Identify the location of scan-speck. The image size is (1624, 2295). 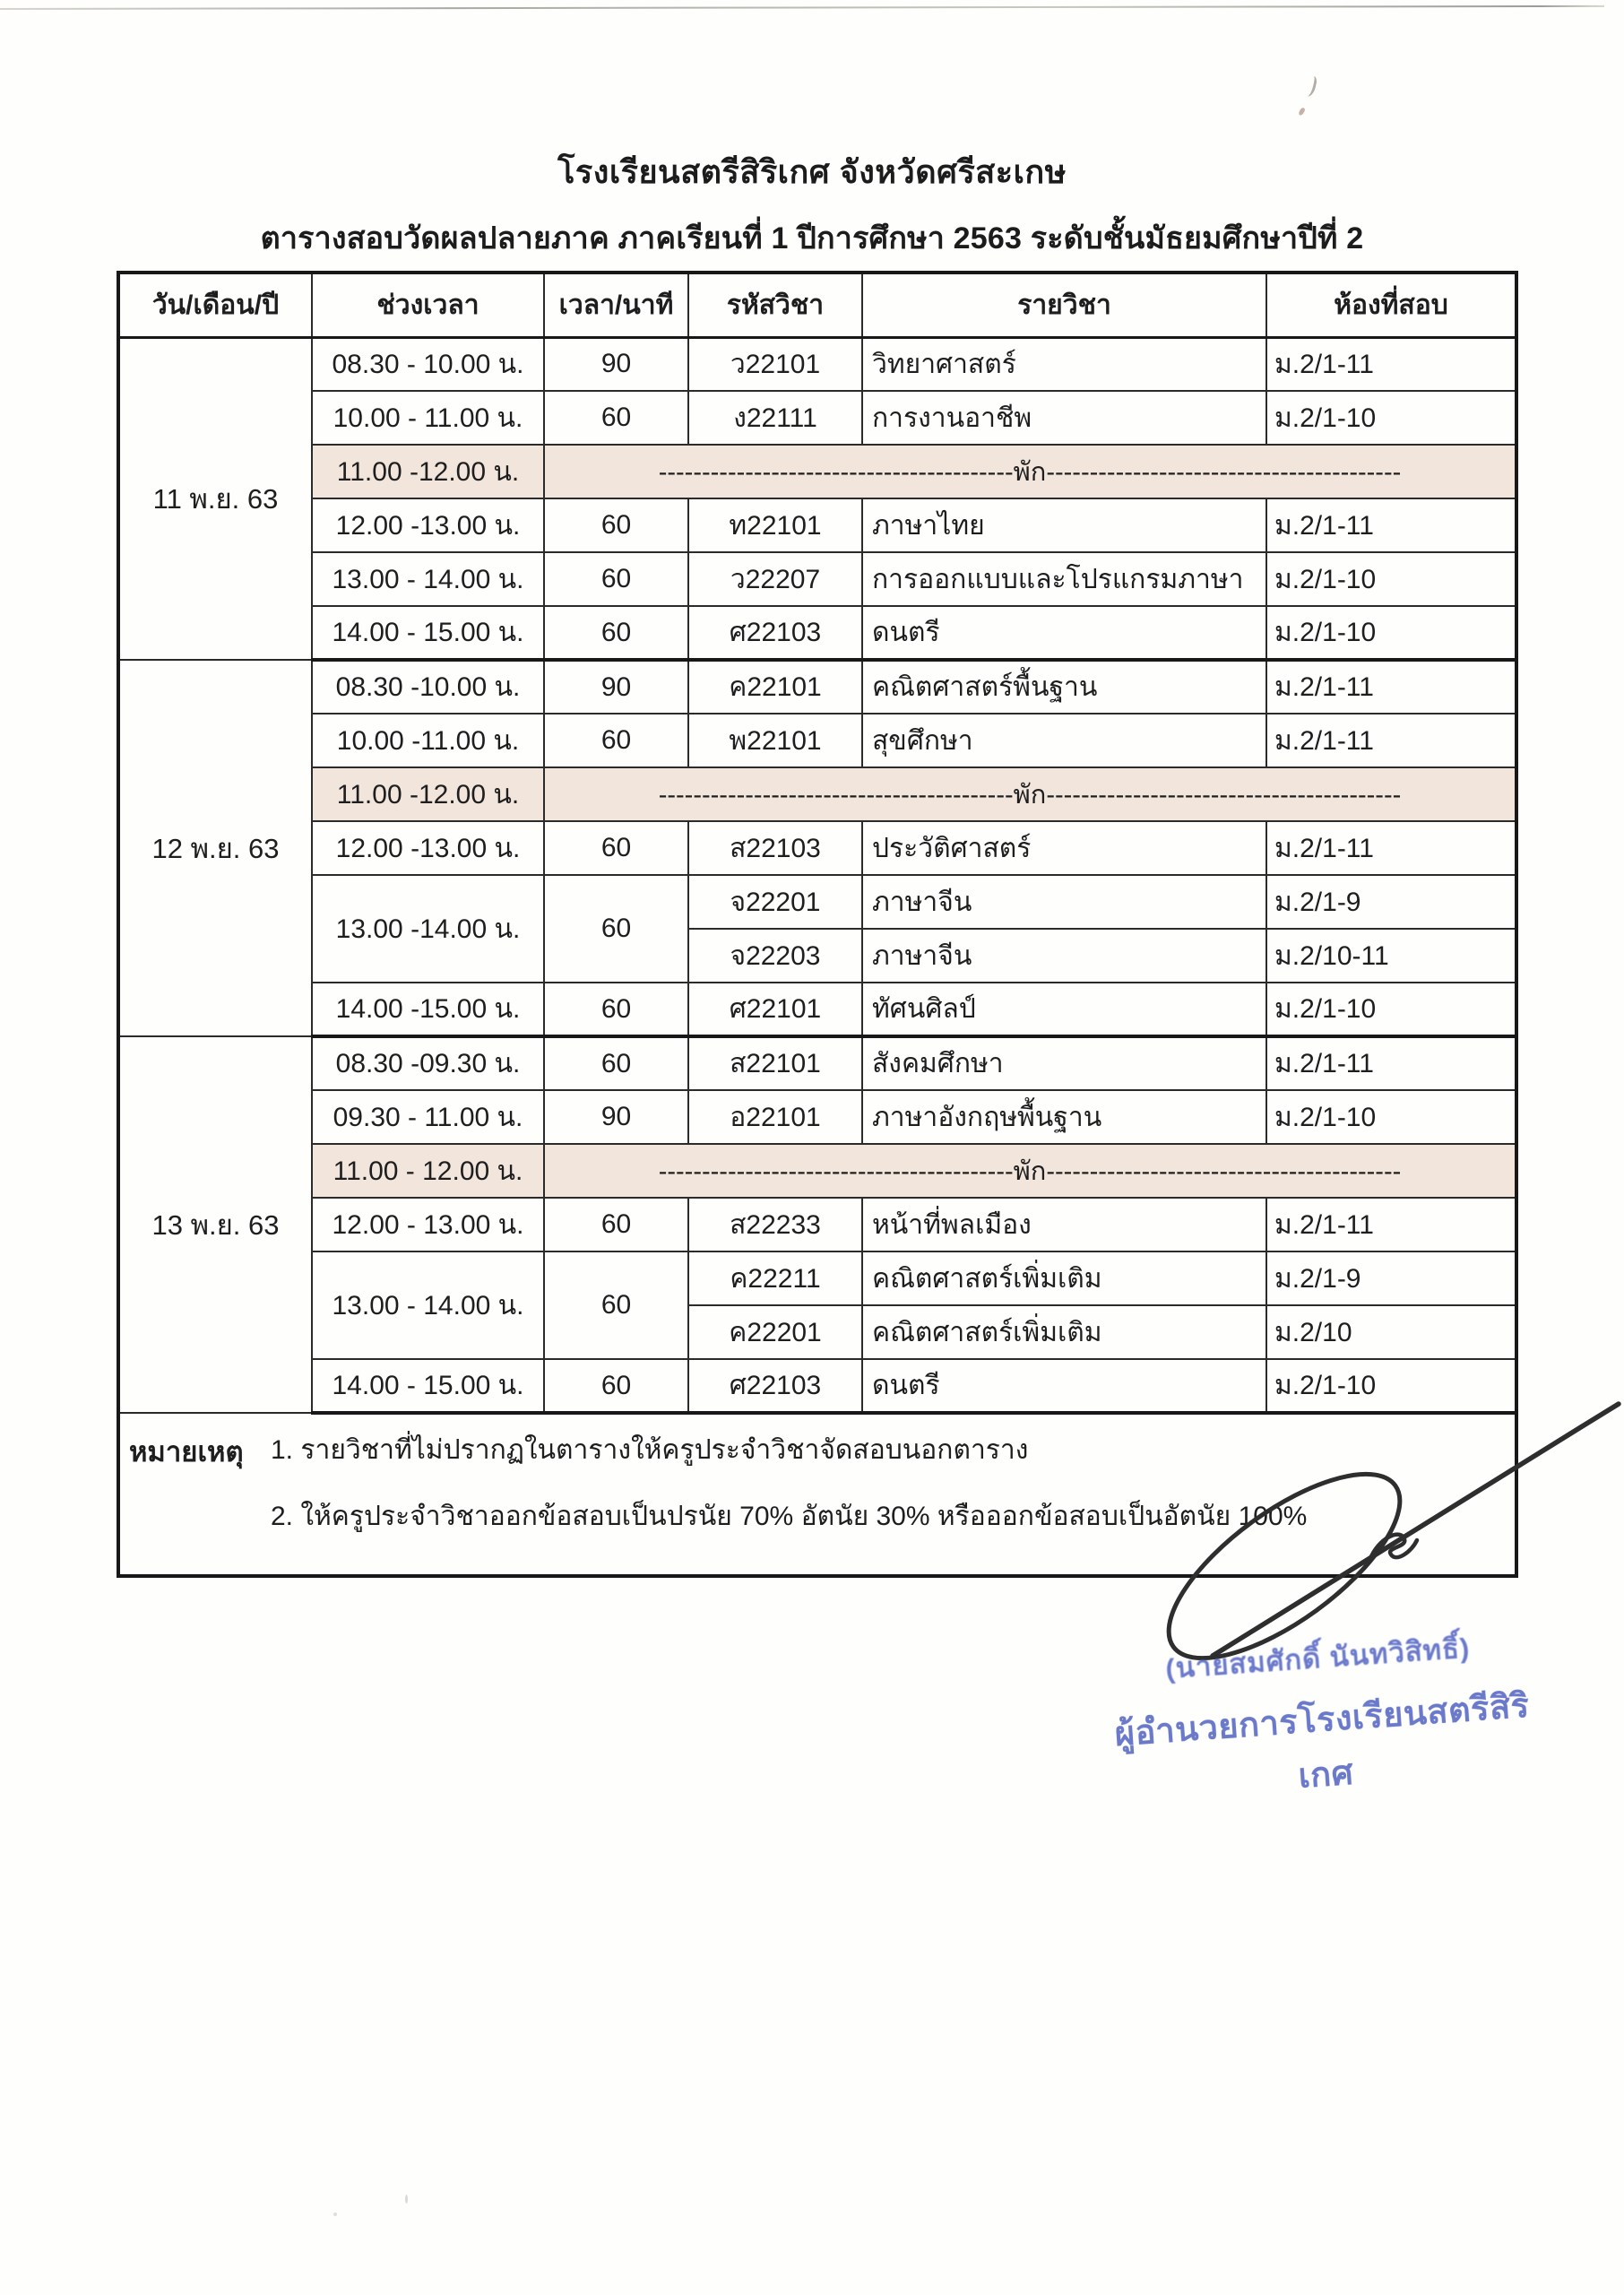
(406, 2199).